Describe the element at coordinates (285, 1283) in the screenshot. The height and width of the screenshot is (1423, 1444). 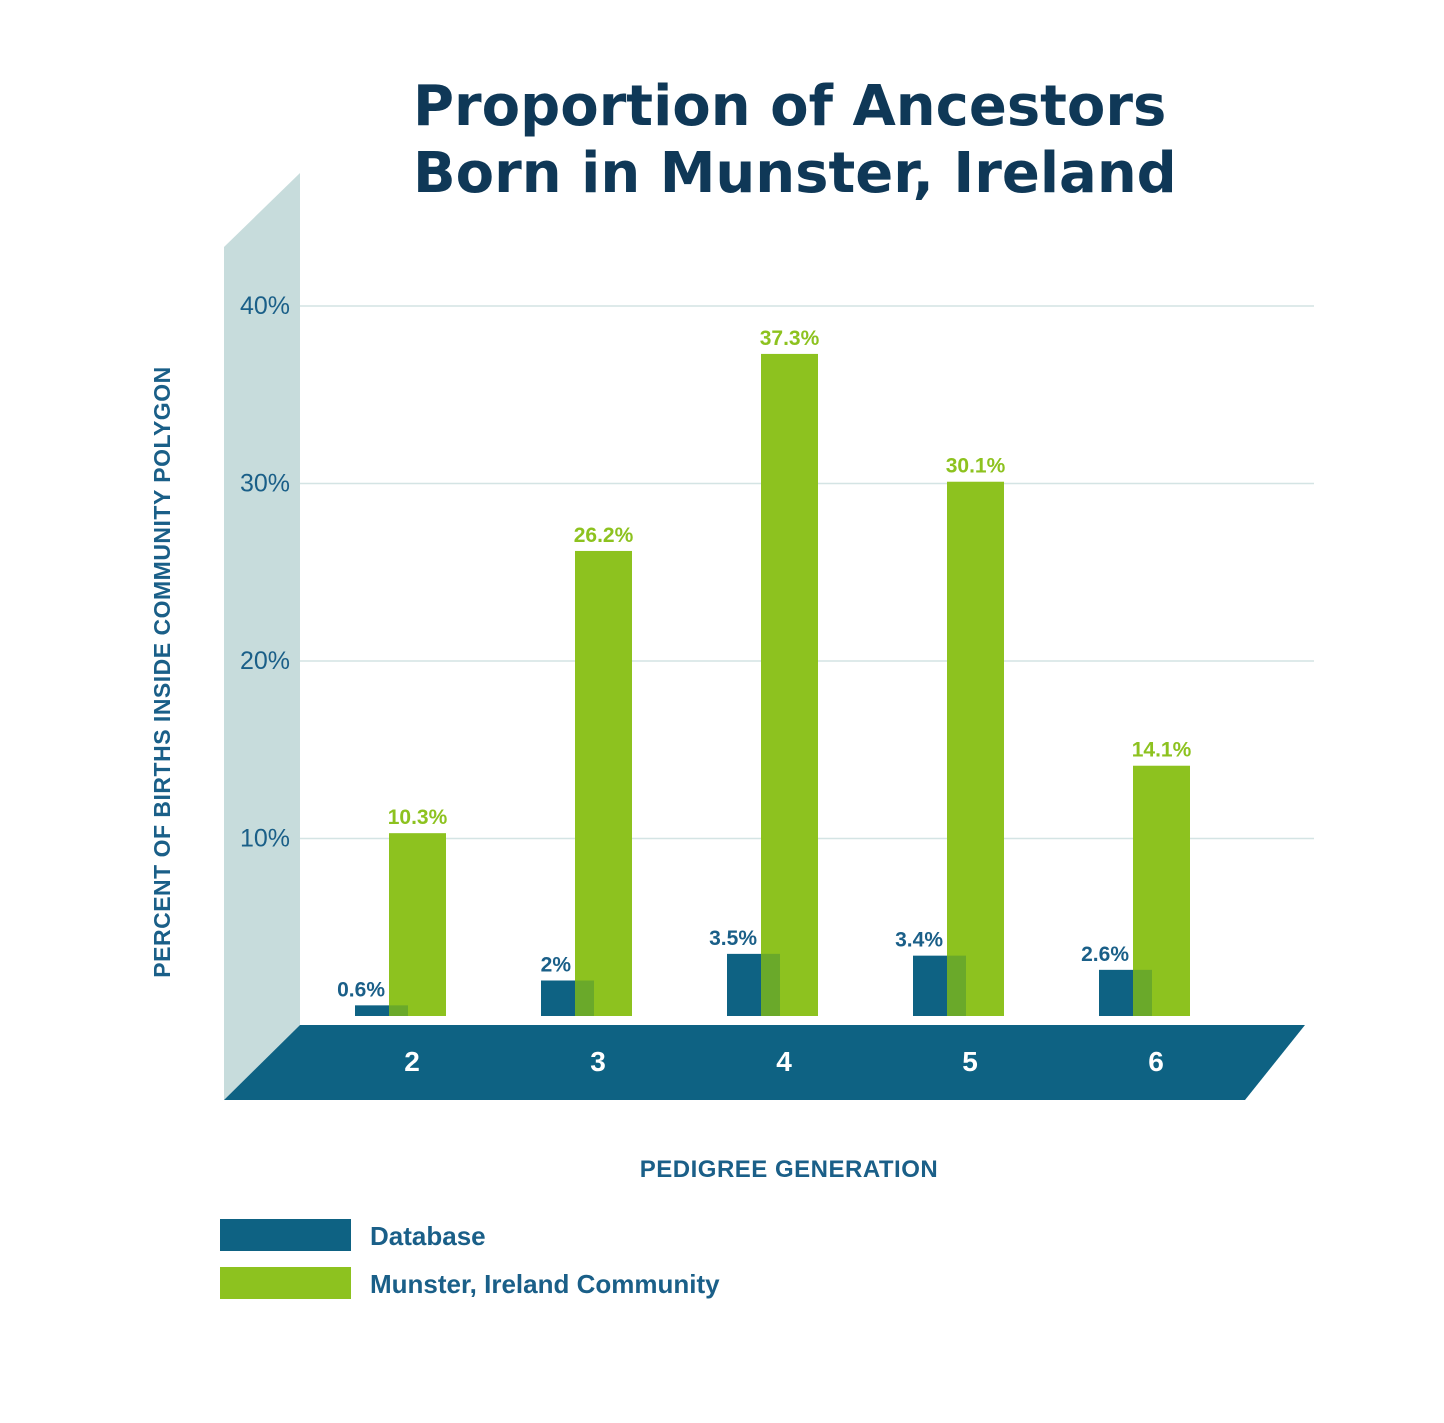
I see `legend-swatch-community` at that location.